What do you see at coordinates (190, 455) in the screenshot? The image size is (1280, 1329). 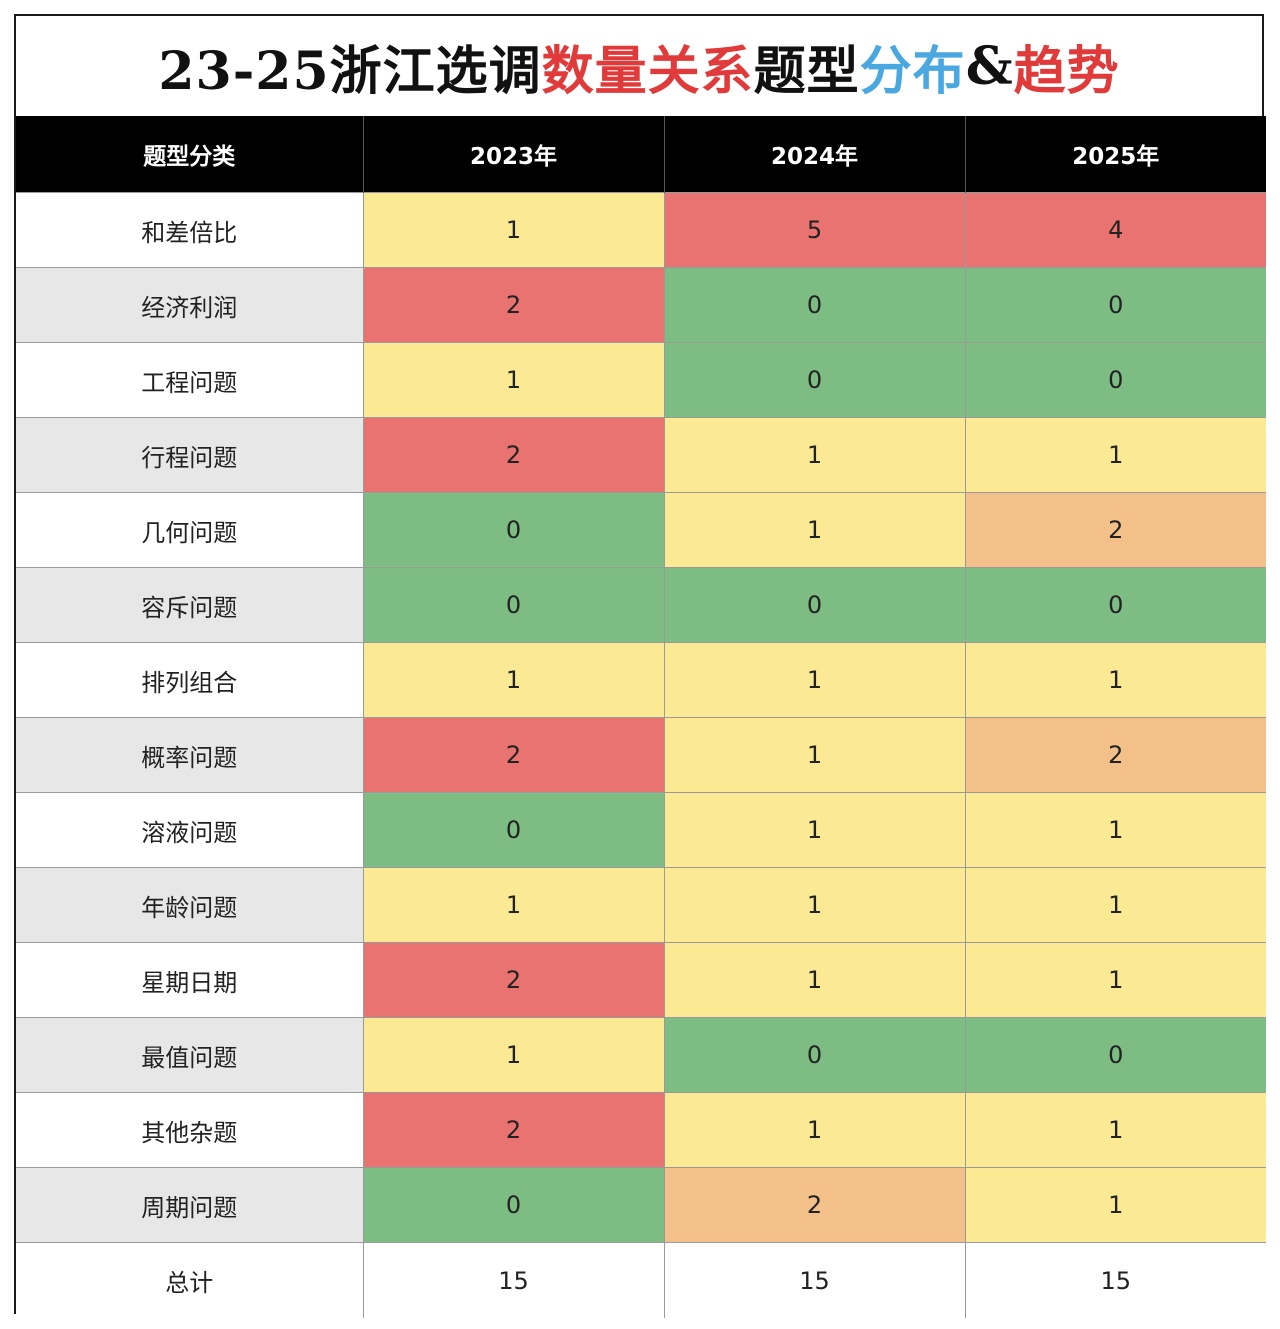 I see `category-cell: 行程问题` at bounding box center [190, 455].